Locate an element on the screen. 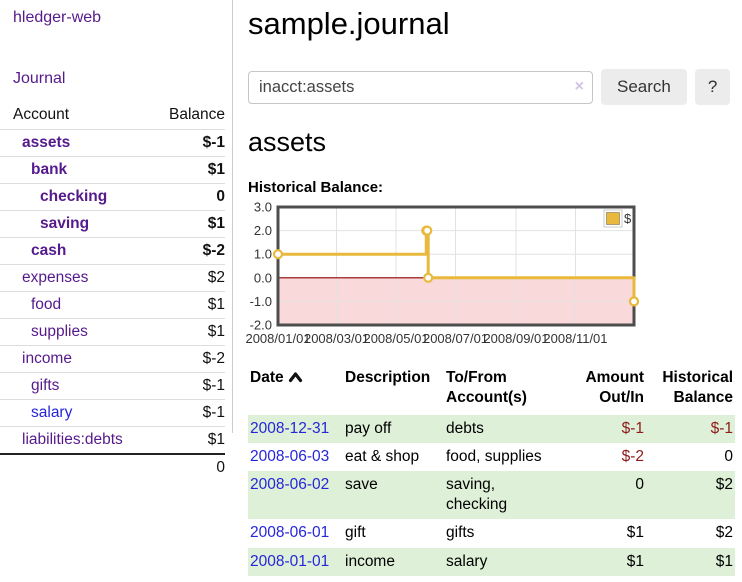  register-cell-accounts: gifts is located at coordinates (460, 533).